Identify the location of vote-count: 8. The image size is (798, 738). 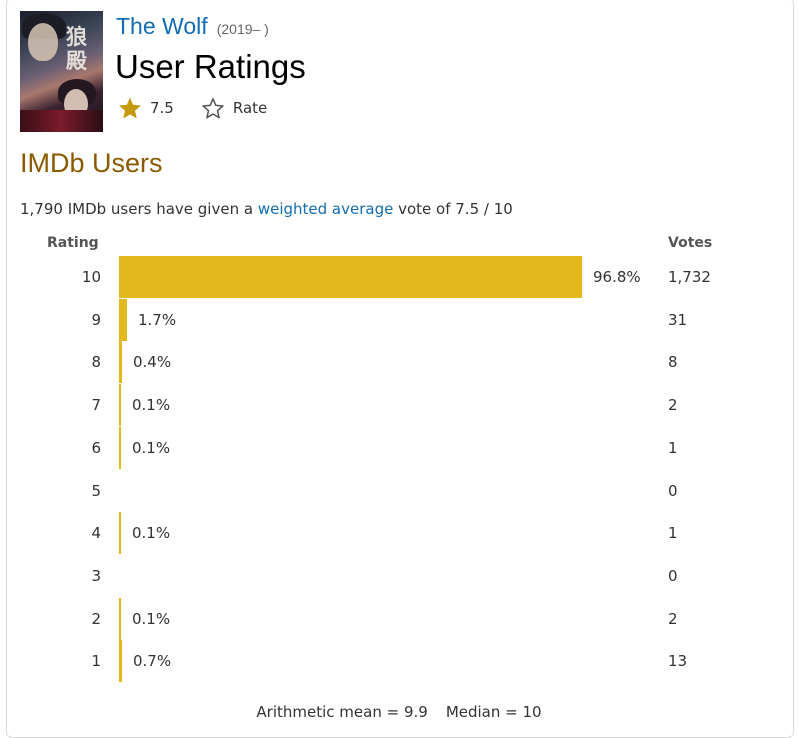
(673, 362).